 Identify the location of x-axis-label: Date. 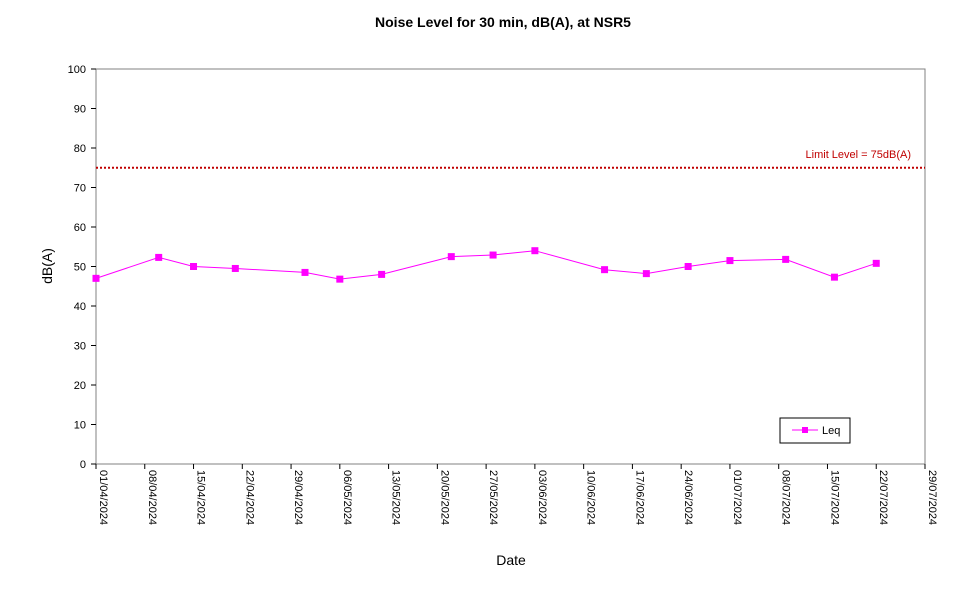
(511, 560).